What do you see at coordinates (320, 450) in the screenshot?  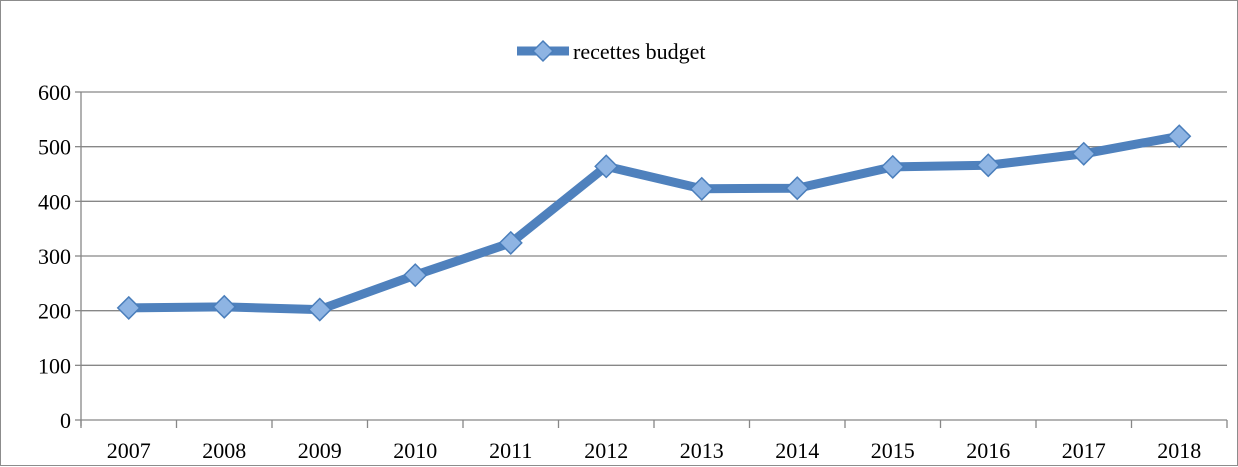 I see `x-tick-label-2009: 2009` at bounding box center [320, 450].